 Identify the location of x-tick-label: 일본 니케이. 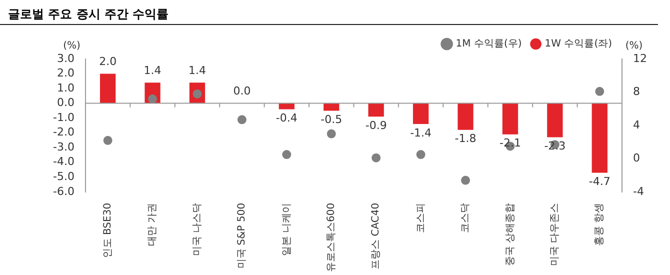
(286, 229).